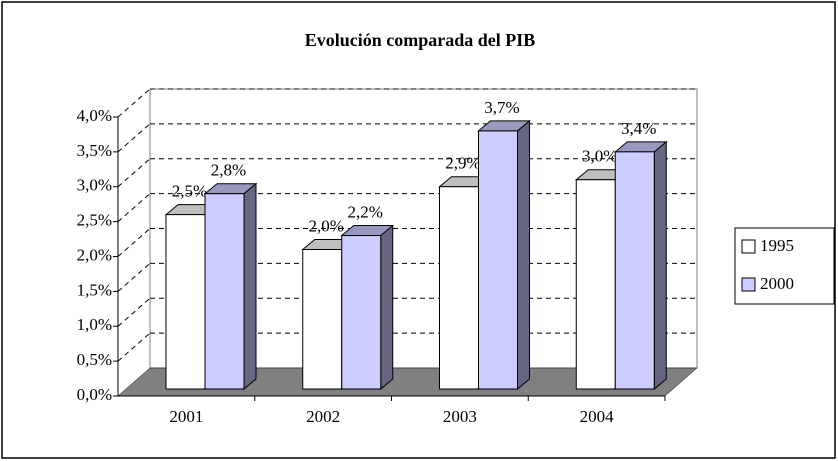  What do you see at coordinates (777, 283) in the screenshot?
I see `legend-label: 2000` at bounding box center [777, 283].